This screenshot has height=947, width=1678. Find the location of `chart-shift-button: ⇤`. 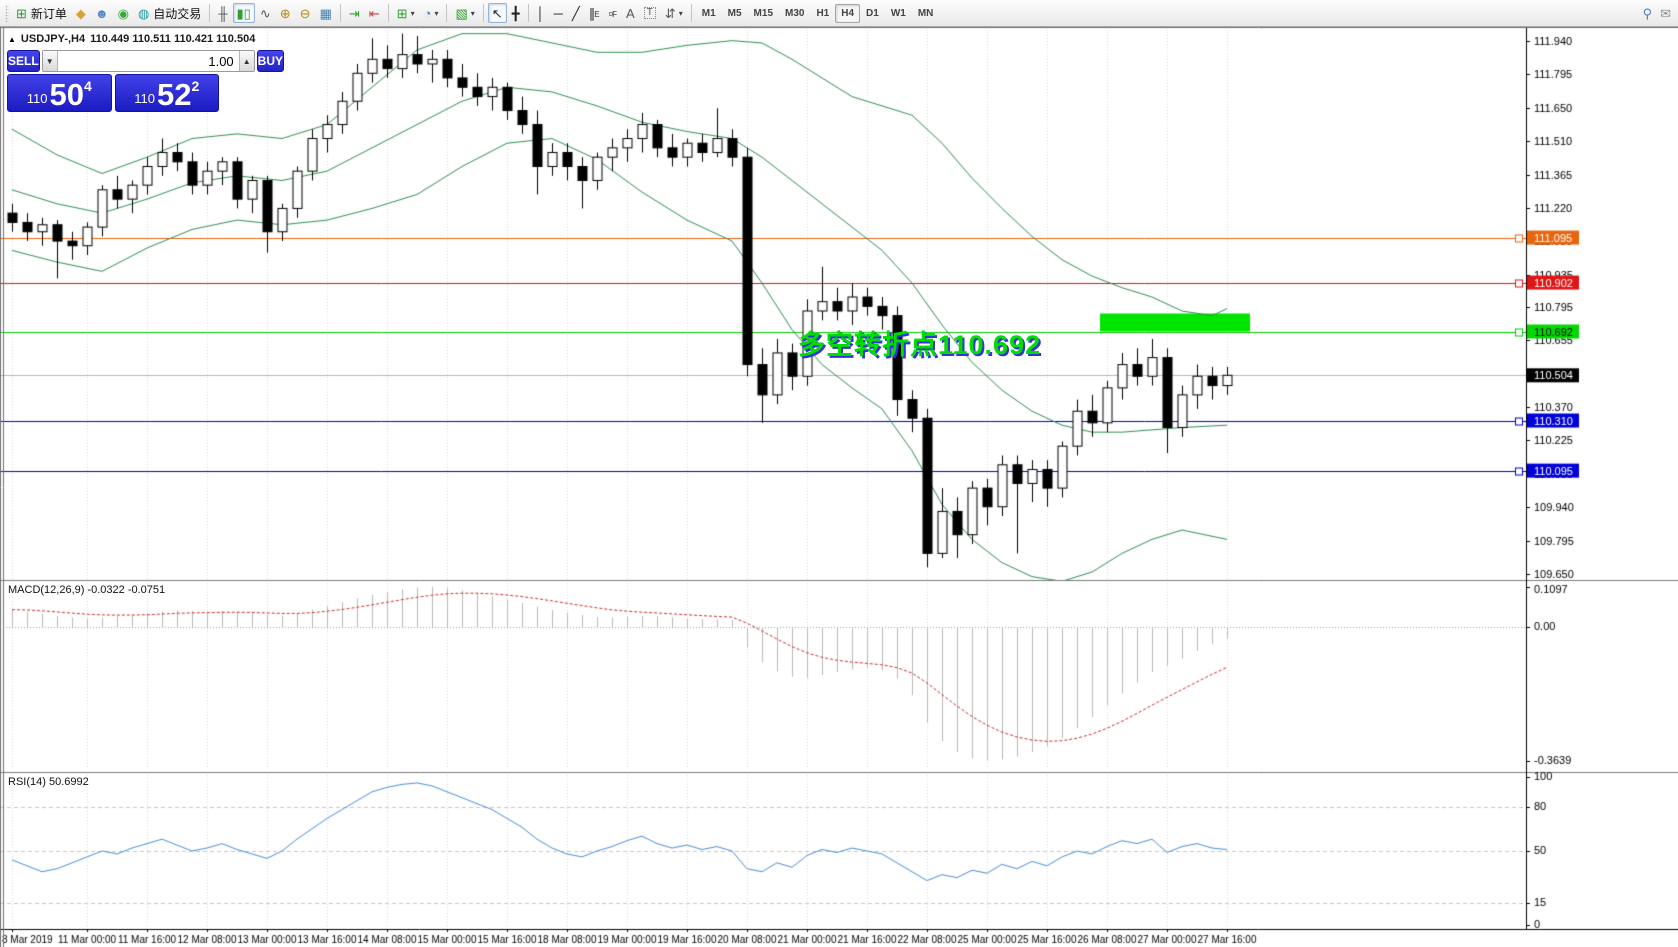

chart-shift-button: ⇤ is located at coordinates (374, 13).